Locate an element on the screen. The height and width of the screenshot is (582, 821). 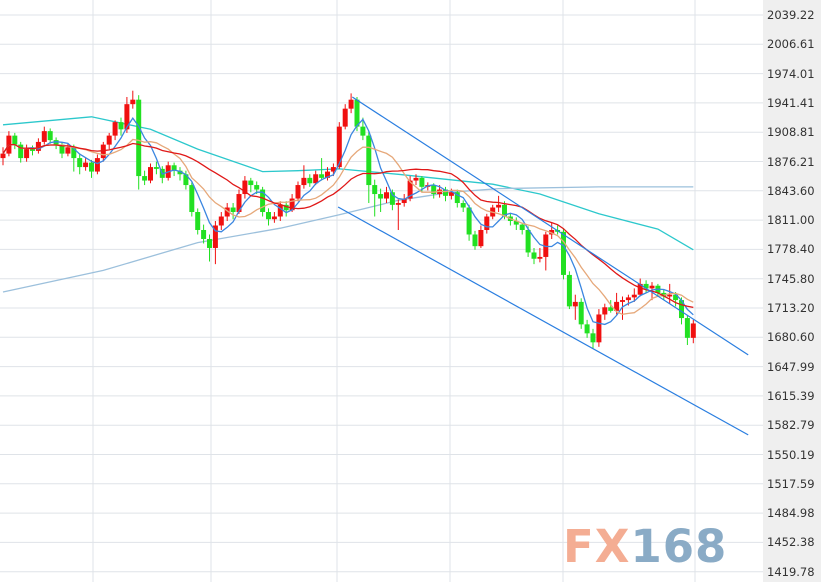
y-tick-label: 1647.99 is located at coordinates (791, 366).